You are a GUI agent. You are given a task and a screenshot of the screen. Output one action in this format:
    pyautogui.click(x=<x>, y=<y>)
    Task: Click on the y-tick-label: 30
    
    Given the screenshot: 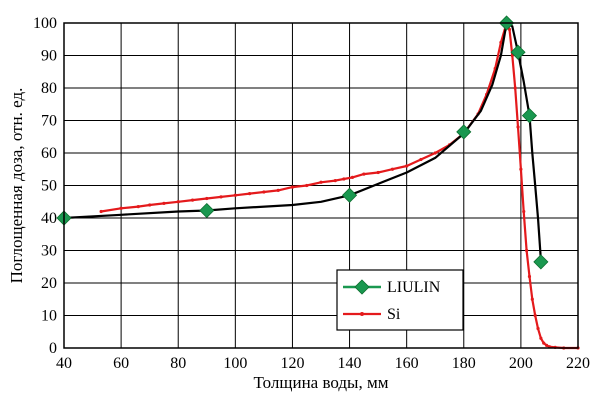 What is the action you would take?
    pyautogui.click(x=49, y=251)
    